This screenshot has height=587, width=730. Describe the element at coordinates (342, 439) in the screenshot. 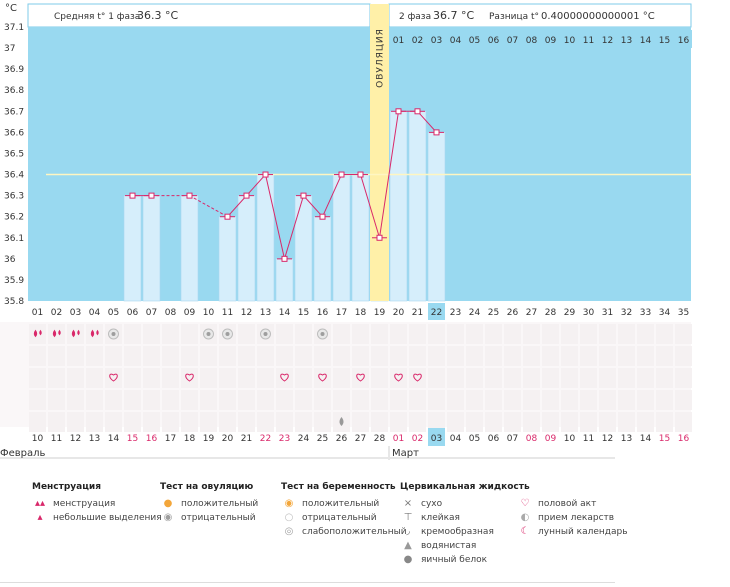

I see `date-label: 26` at that location.